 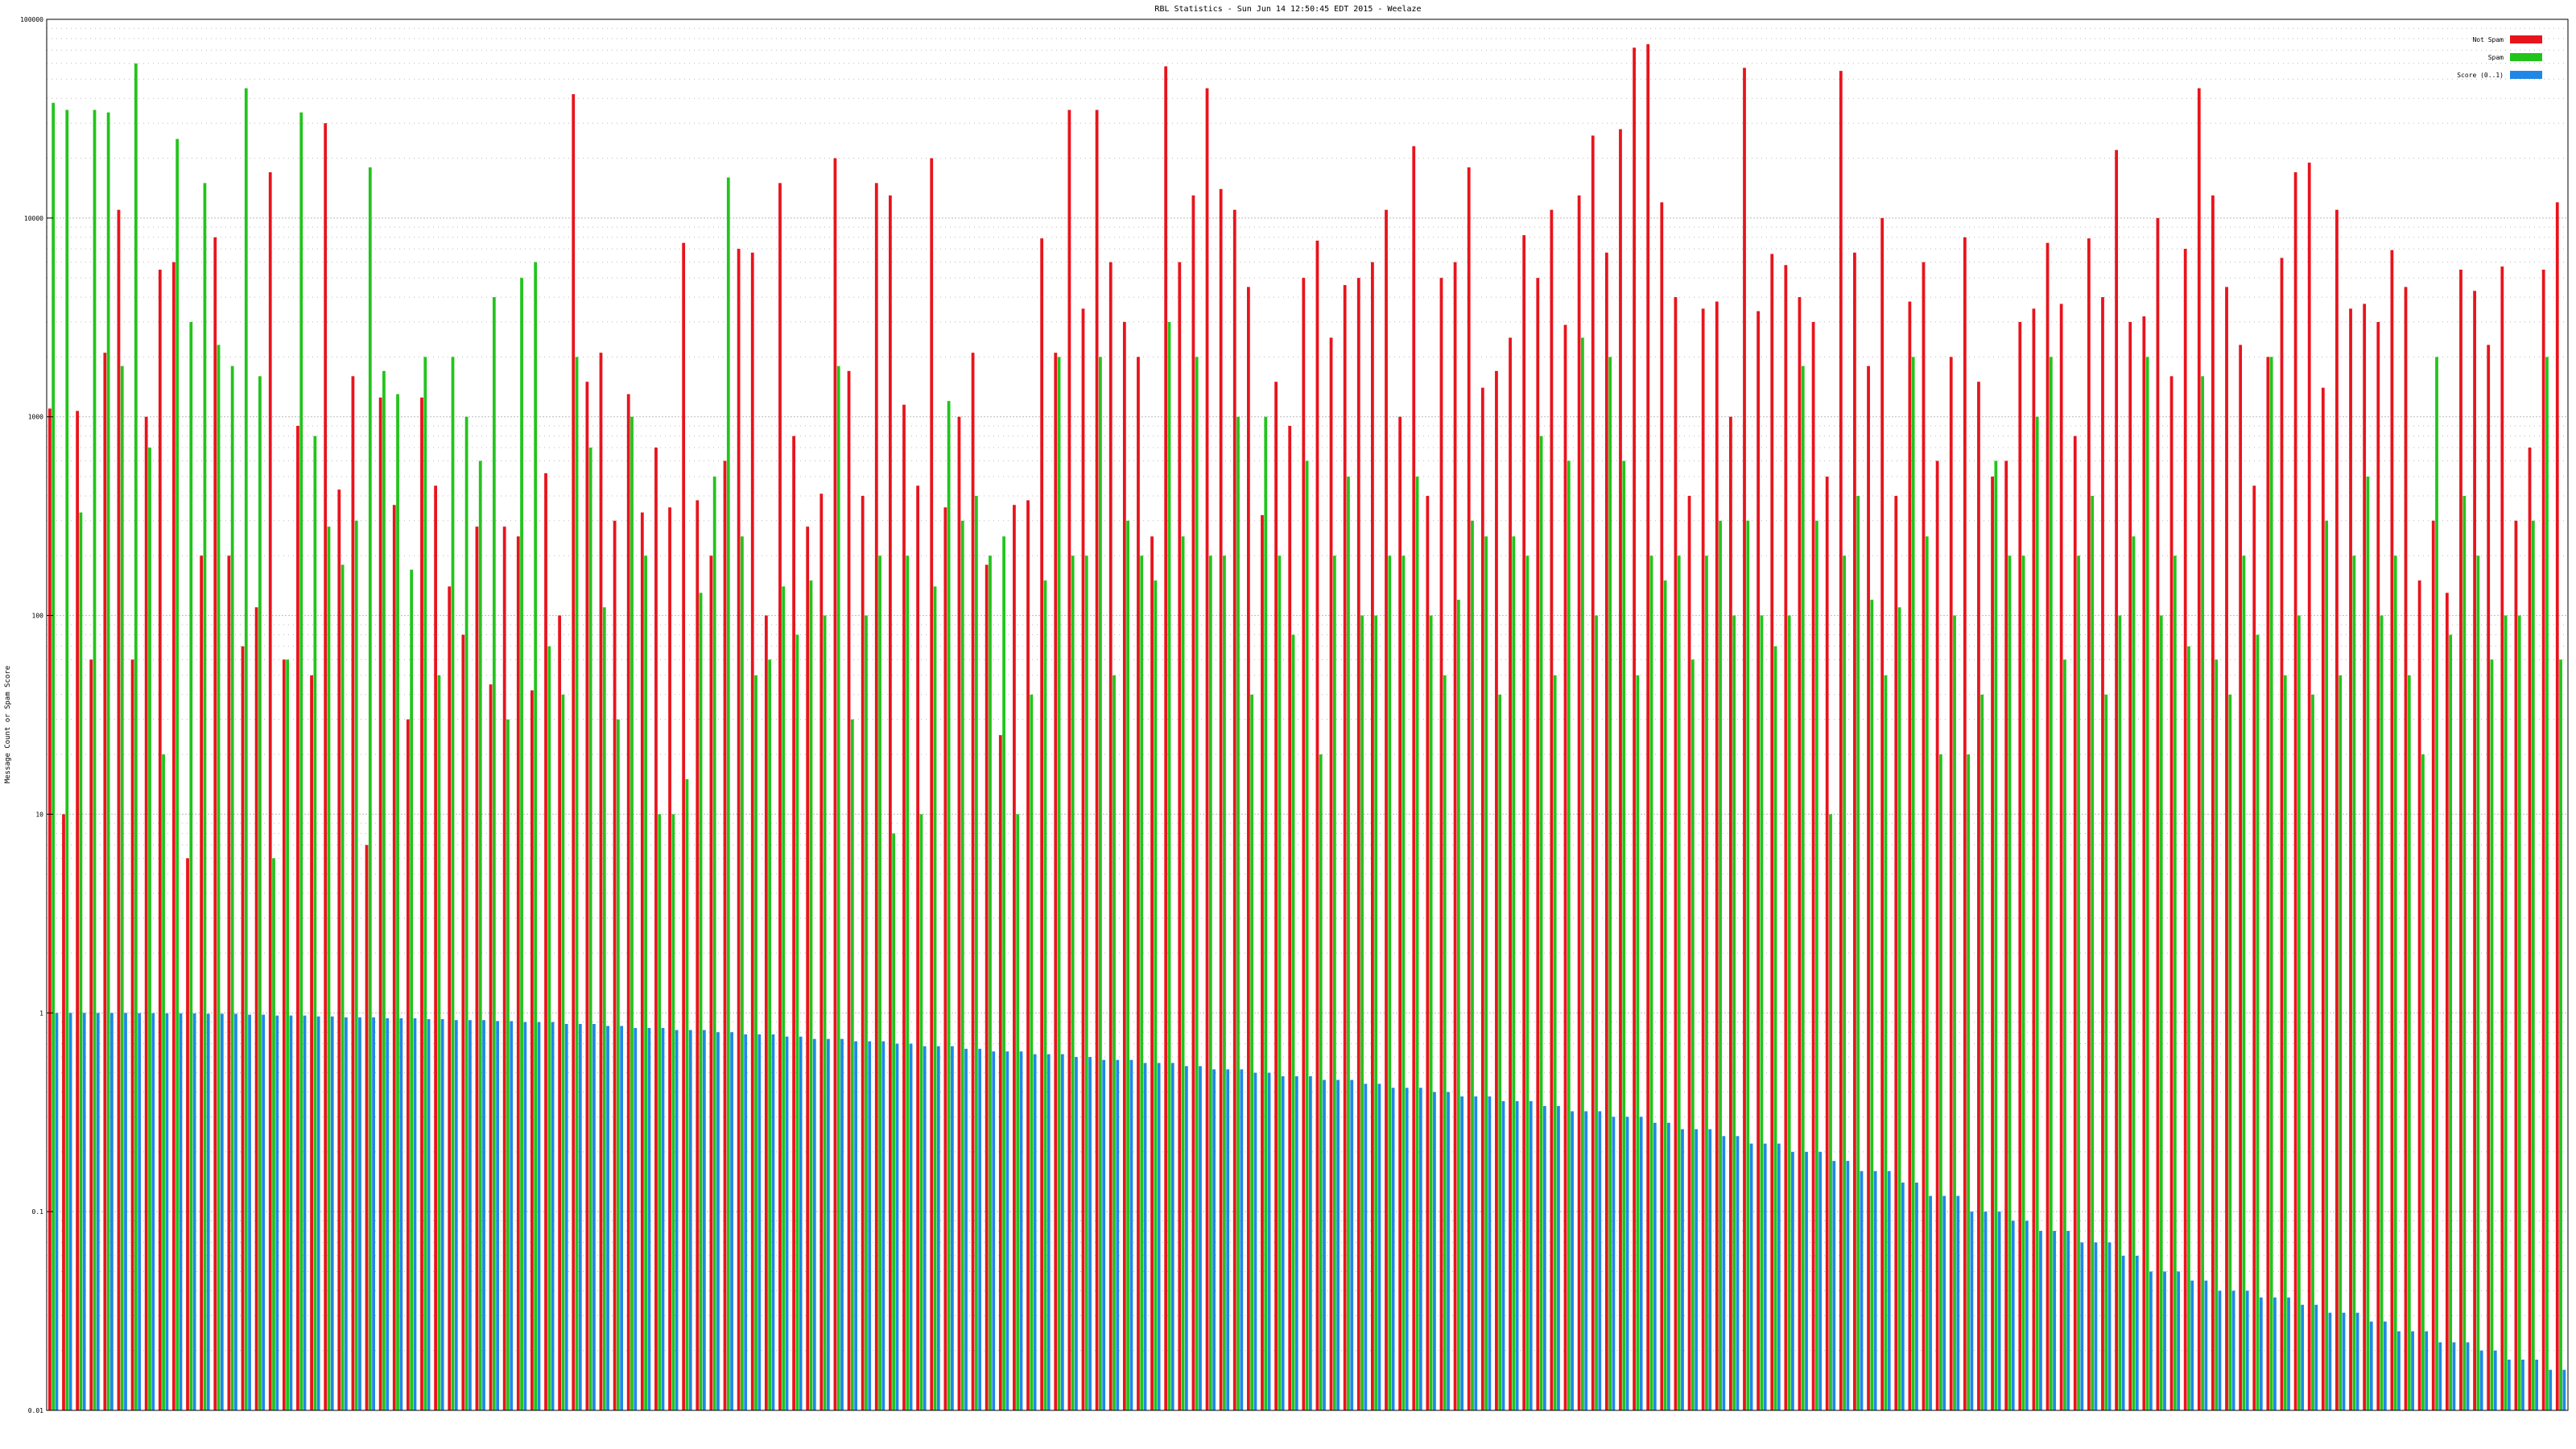 What do you see at coordinates (2499, 57) in the screenshot?
I see `chart-legend: Not Spam Spam Score (0..1)` at bounding box center [2499, 57].